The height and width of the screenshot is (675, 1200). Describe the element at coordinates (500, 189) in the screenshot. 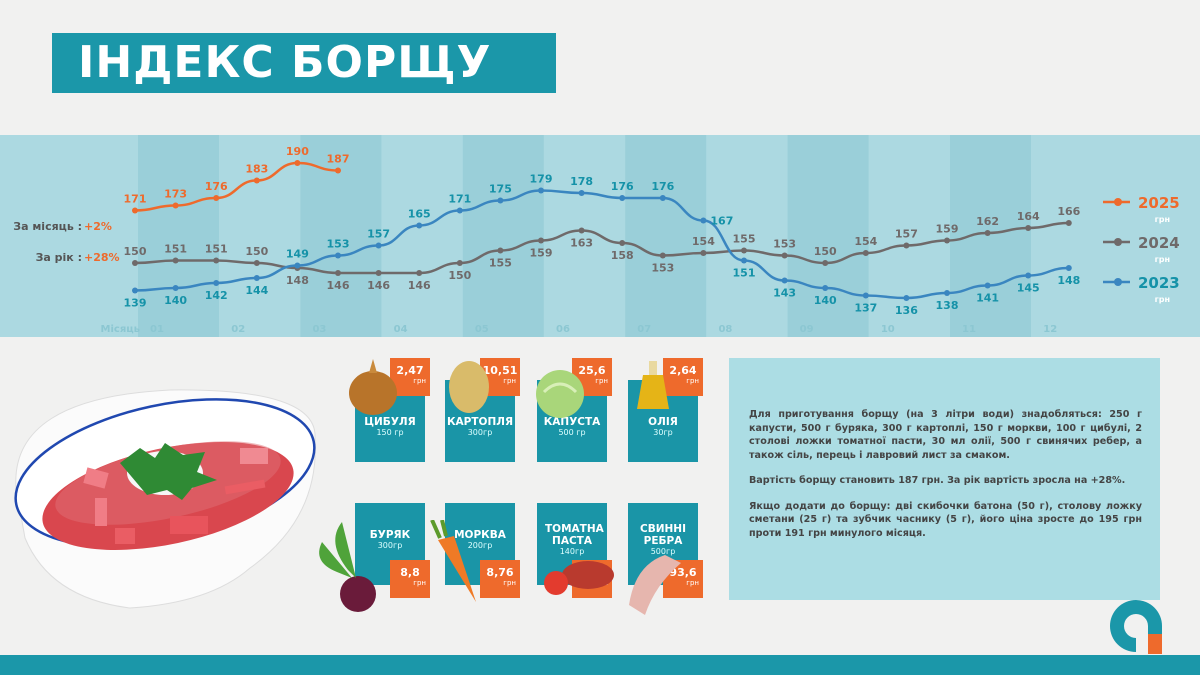

I see `data-label: 175` at that location.